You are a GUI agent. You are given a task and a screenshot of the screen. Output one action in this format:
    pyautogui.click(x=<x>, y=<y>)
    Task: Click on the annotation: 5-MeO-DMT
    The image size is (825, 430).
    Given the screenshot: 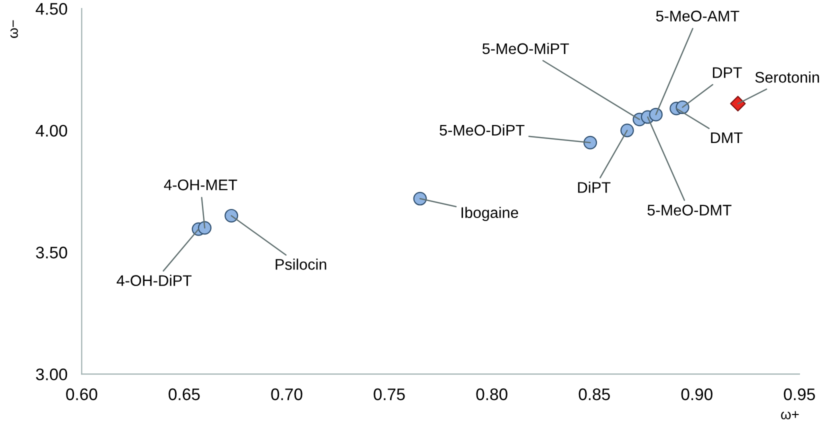 What is the action you would take?
    pyautogui.click(x=690, y=210)
    